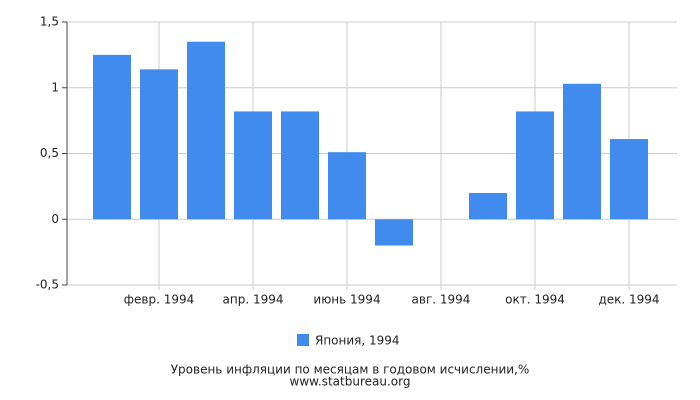 This screenshot has height=400, width=700. What do you see at coordinates (49, 22) in the screenshot?
I see `y-tick-label: 1,5` at bounding box center [49, 22].